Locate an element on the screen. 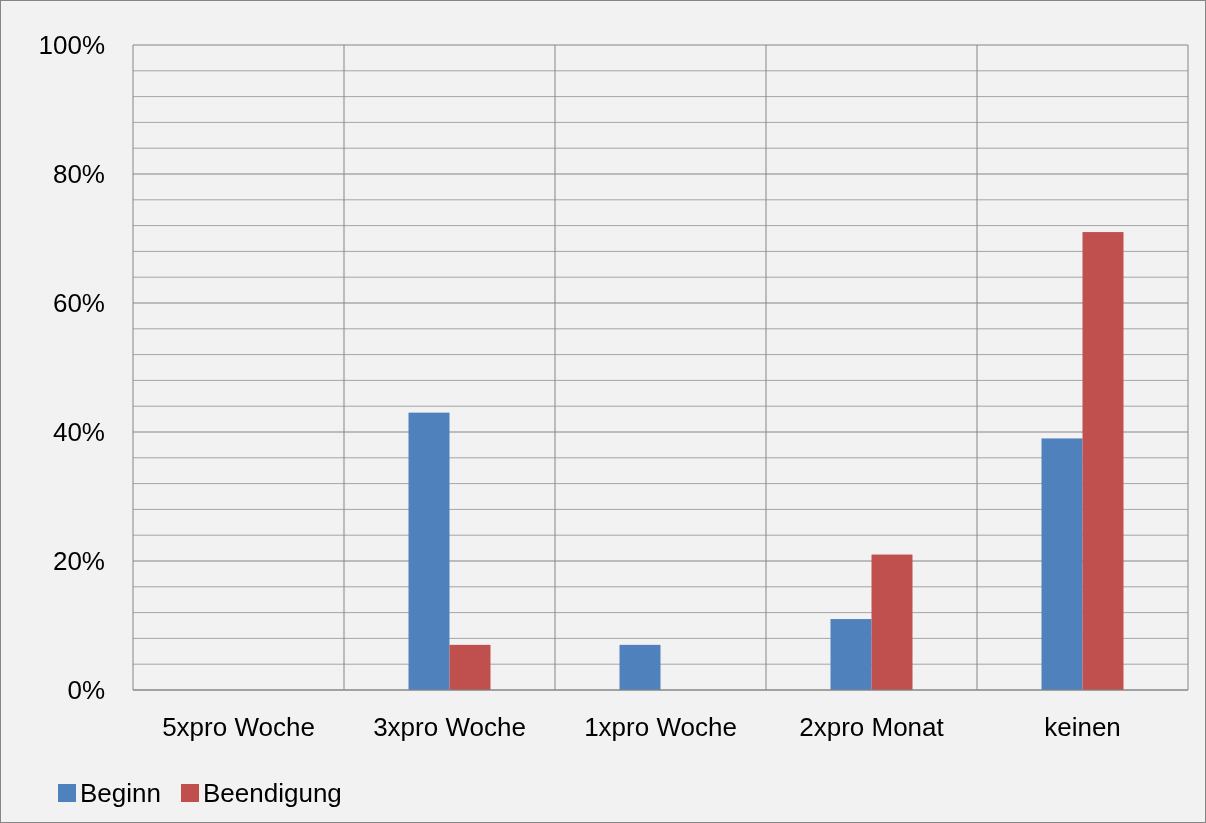 The height and width of the screenshot is (823, 1206). x-tick-label: 1xpro Woche is located at coordinates (660, 727).